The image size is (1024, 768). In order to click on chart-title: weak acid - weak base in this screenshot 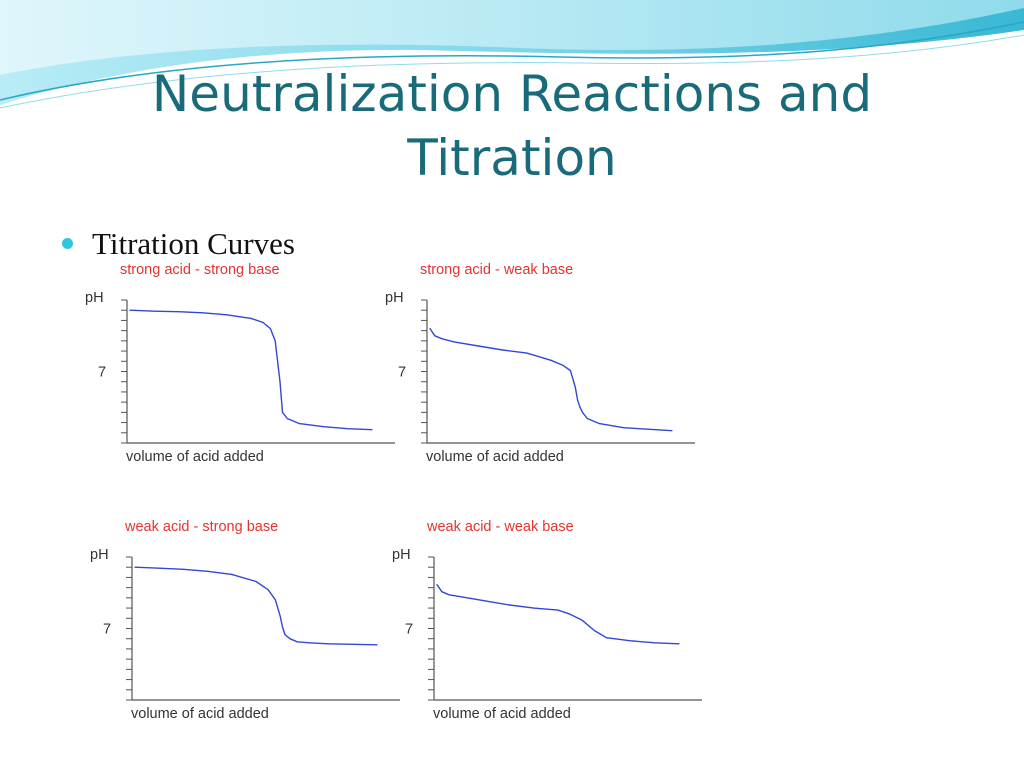, I will do `click(500, 527)`.